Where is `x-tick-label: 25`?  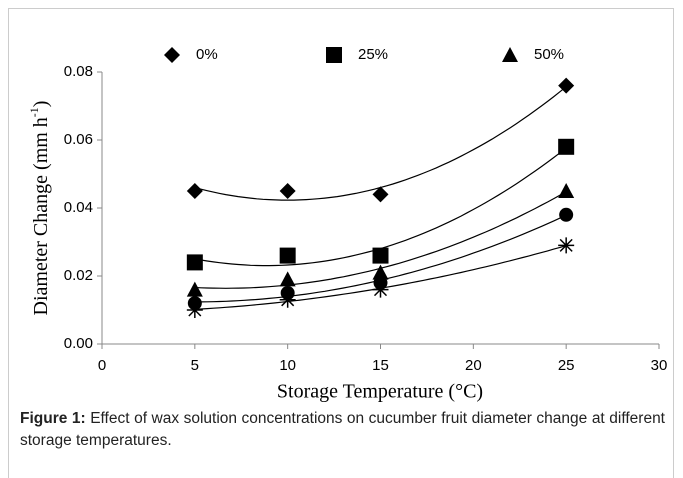 x-tick-label: 25 is located at coordinates (566, 365).